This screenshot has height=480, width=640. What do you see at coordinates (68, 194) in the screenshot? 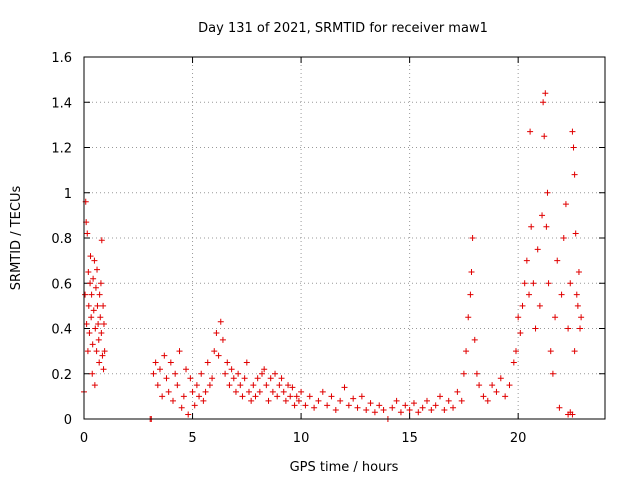
I see `y-tick-label: 1` at bounding box center [68, 194].